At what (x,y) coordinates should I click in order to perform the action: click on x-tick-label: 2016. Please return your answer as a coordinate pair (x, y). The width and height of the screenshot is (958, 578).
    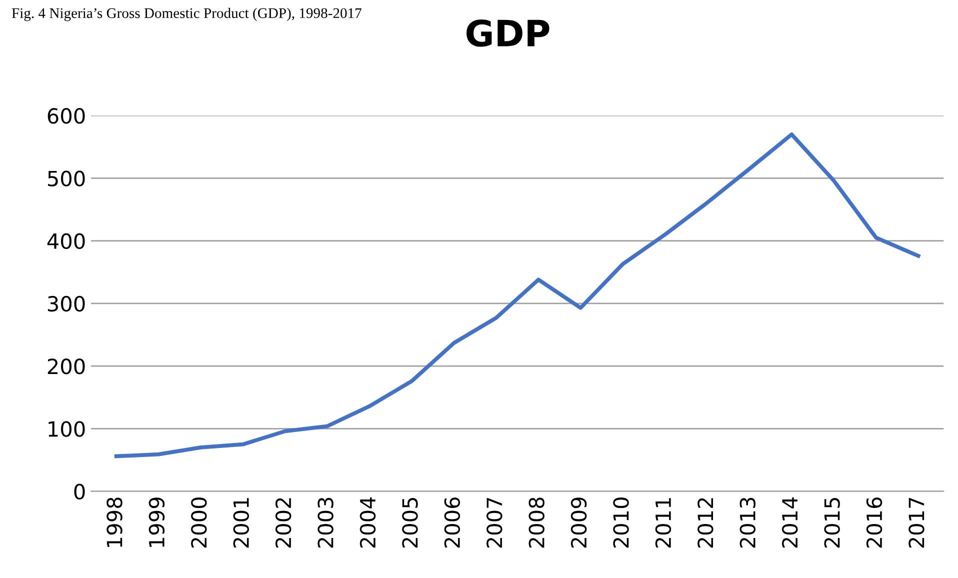
    Looking at the image, I should click on (874, 522).